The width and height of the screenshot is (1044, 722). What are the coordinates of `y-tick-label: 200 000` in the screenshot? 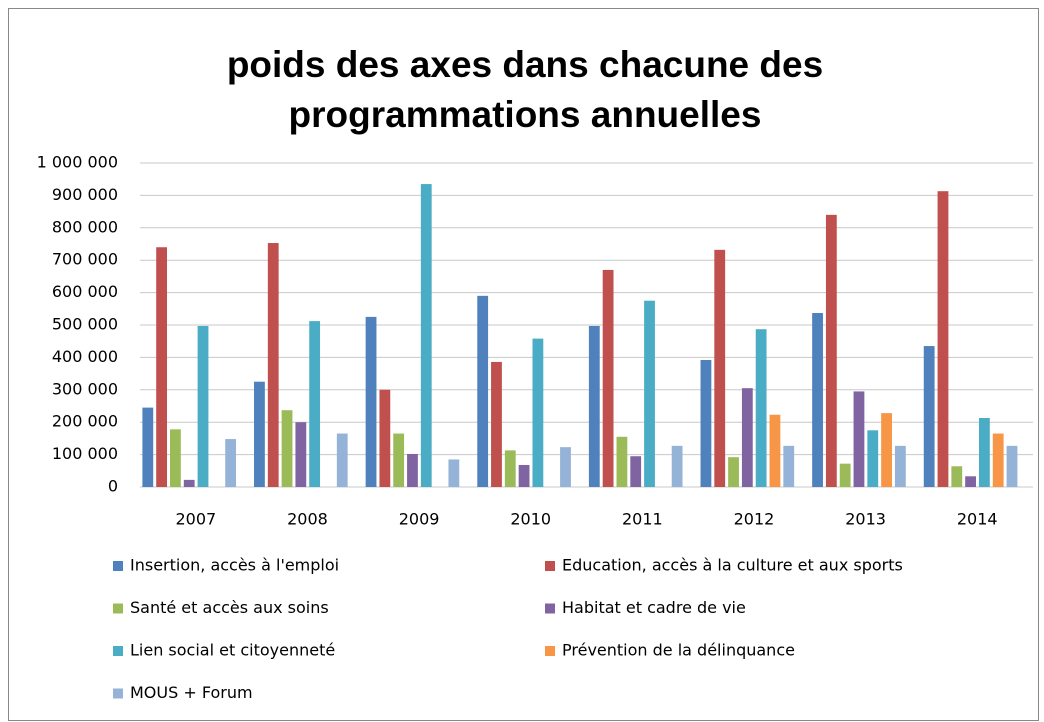 It's located at (85, 421).